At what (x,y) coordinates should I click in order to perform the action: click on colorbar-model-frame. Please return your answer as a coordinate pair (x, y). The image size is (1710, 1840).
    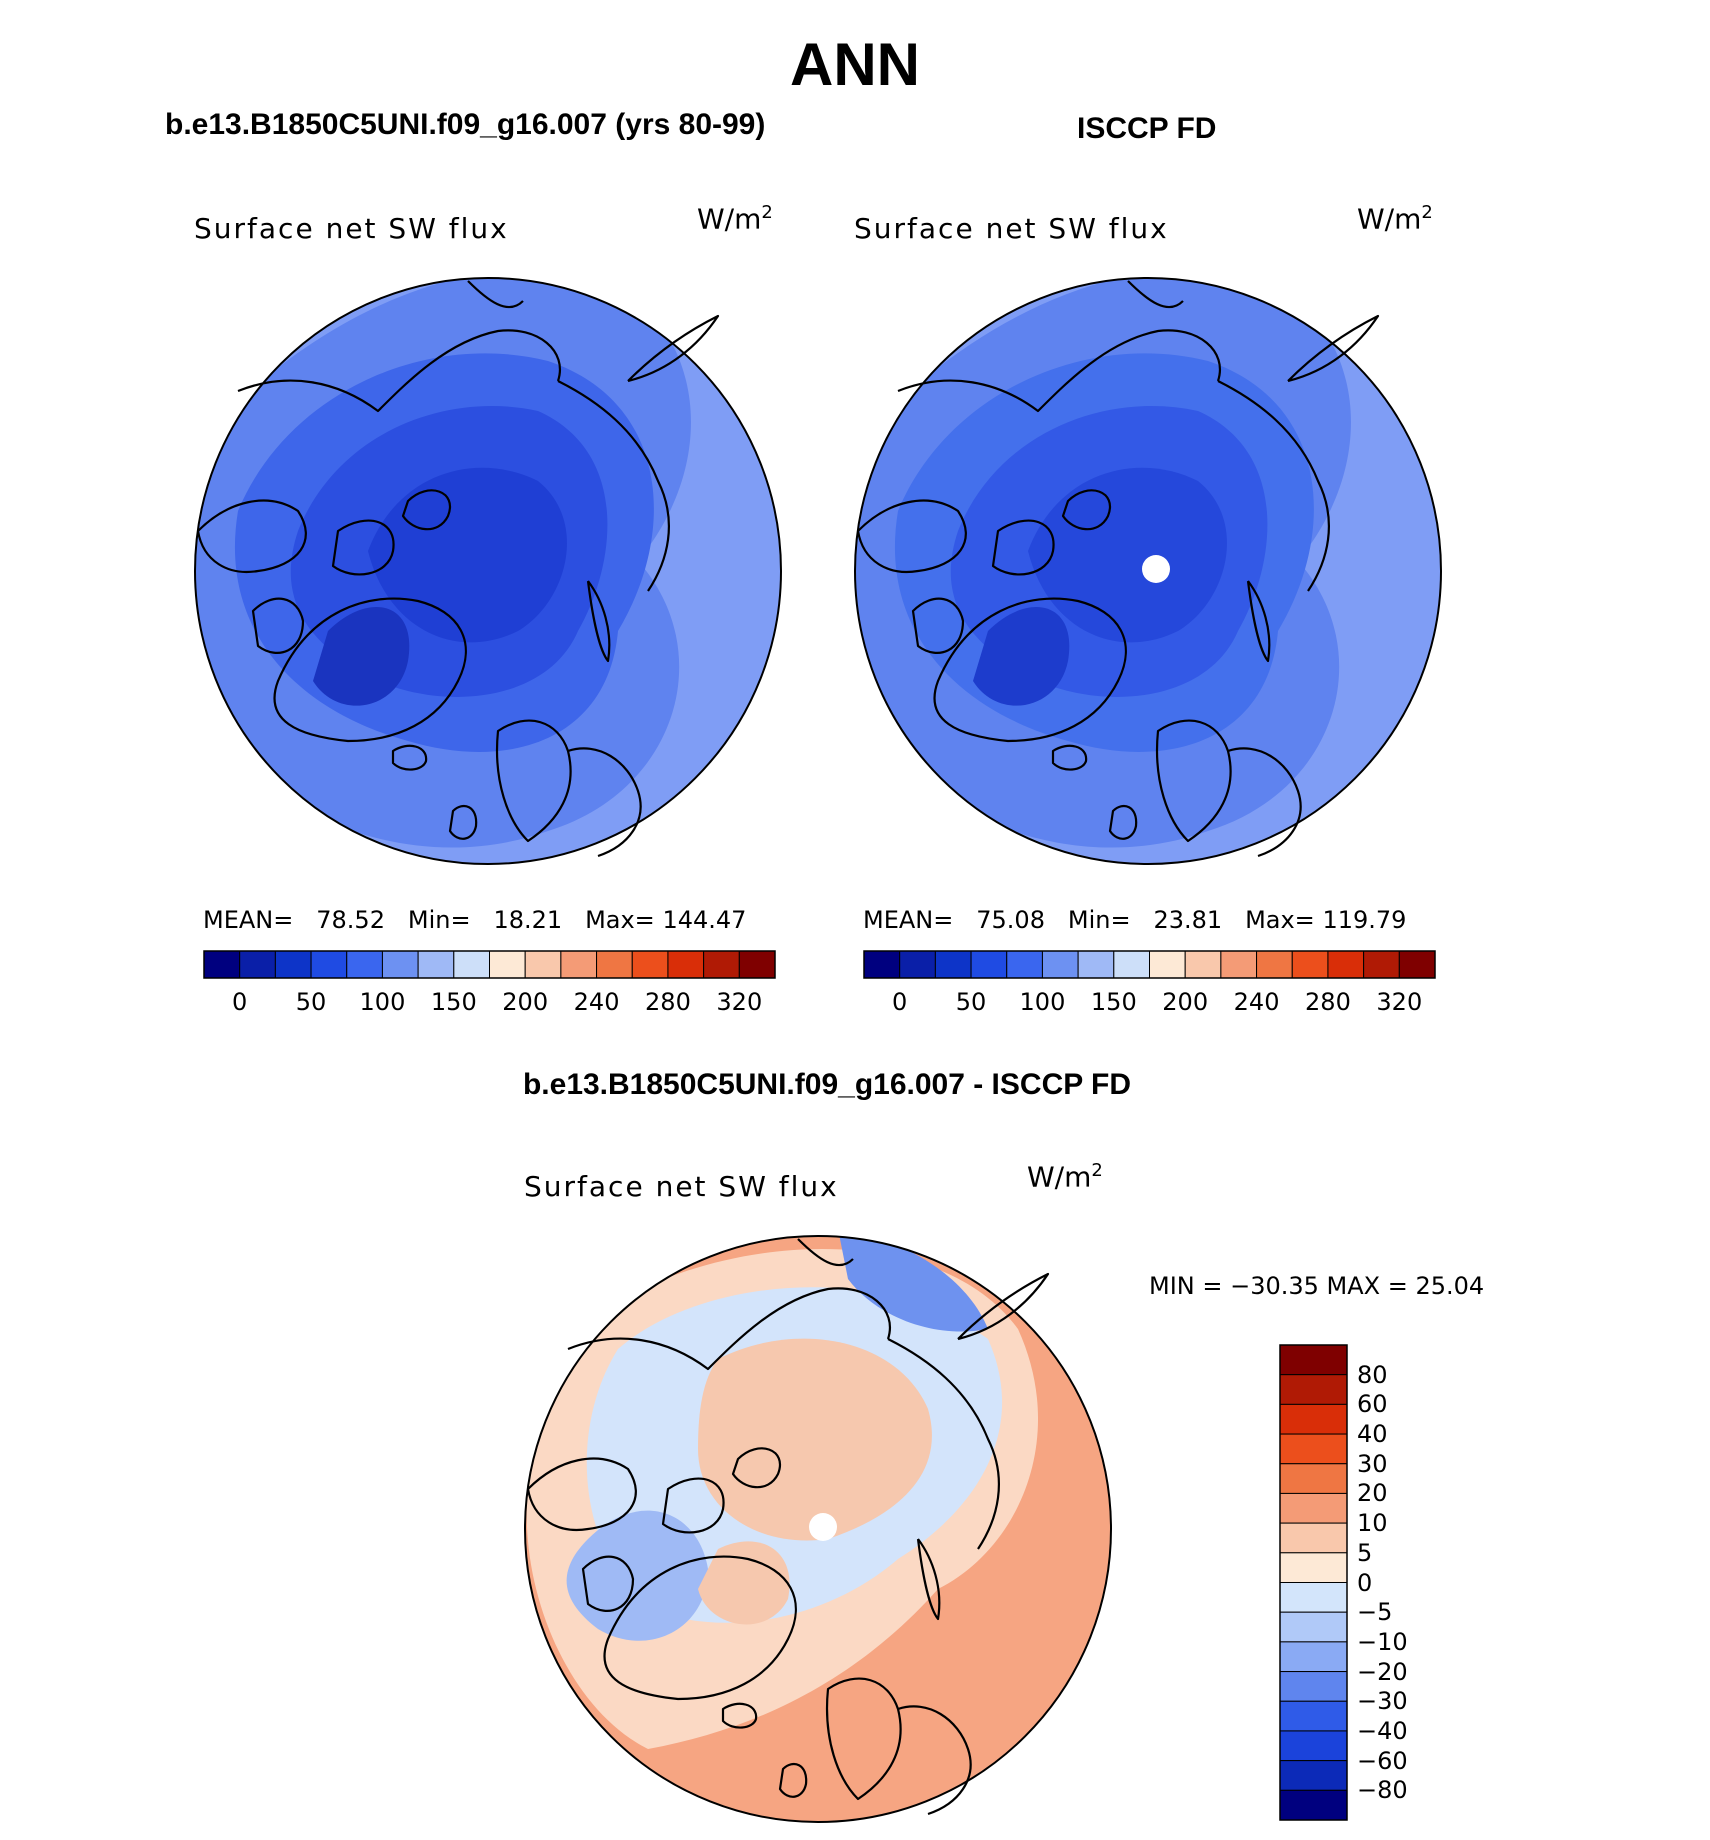
    Looking at the image, I should click on (489, 964).